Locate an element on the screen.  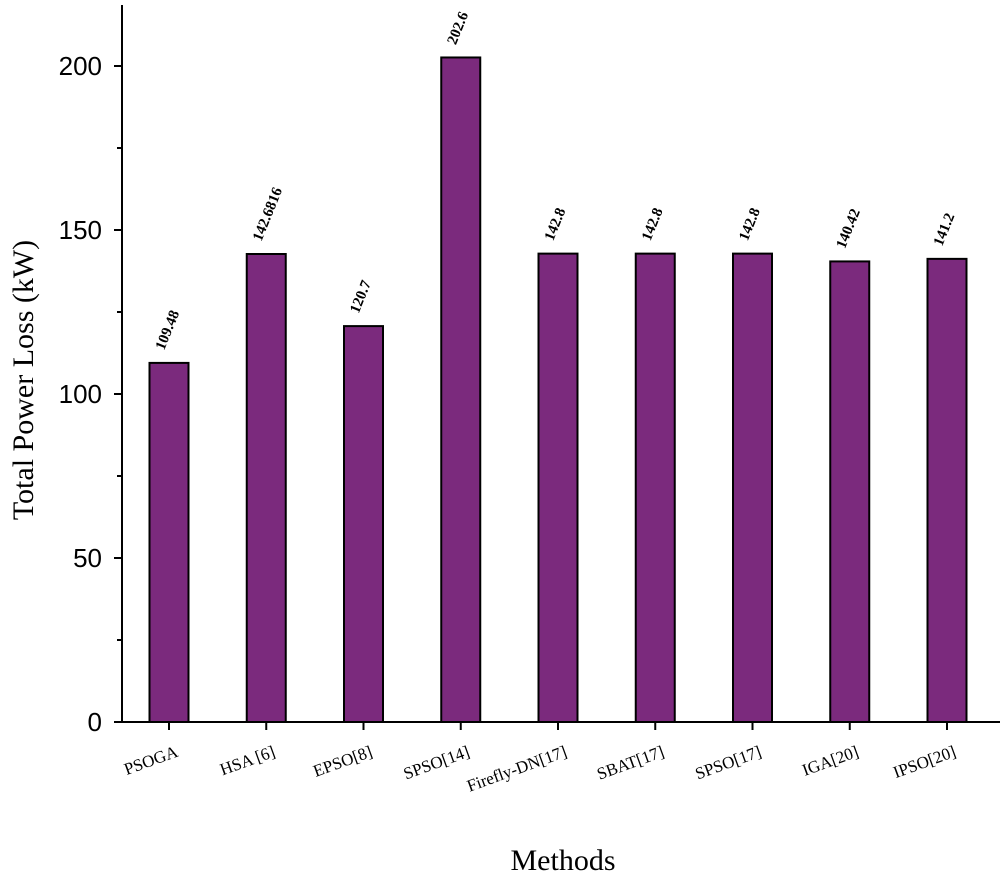
y-ticks-group: 0 50 100 150 200 is located at coordinates (90, 394).